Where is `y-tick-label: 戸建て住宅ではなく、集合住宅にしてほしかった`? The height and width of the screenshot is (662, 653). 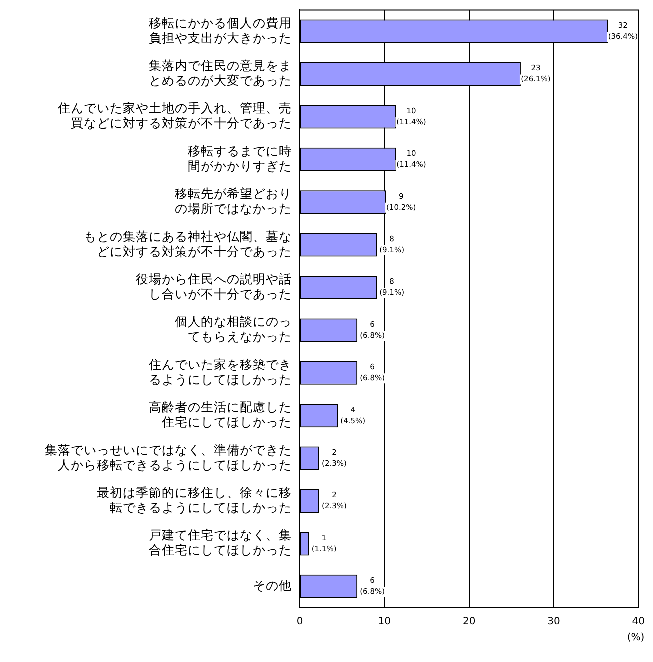
y-tick-label: 戸建て住宅ではなく、集合住宅にしてほしかった is located at coordinates (220, 543).